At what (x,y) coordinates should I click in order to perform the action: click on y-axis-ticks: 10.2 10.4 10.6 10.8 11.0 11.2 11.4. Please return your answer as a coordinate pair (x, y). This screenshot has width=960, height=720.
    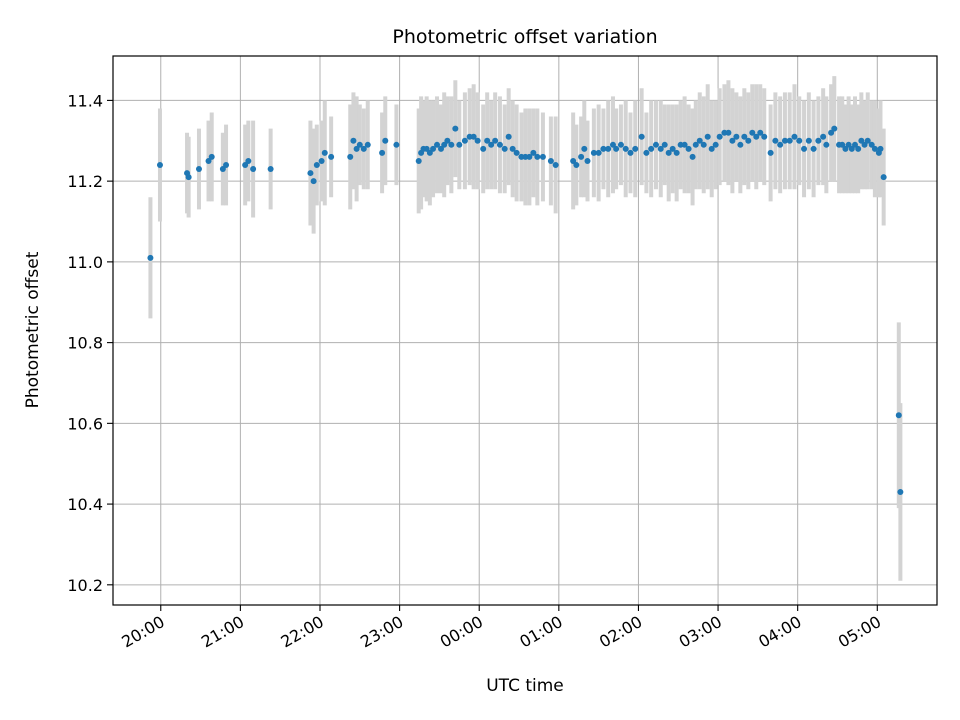
    Looking at the image, I should click on (90, 343).